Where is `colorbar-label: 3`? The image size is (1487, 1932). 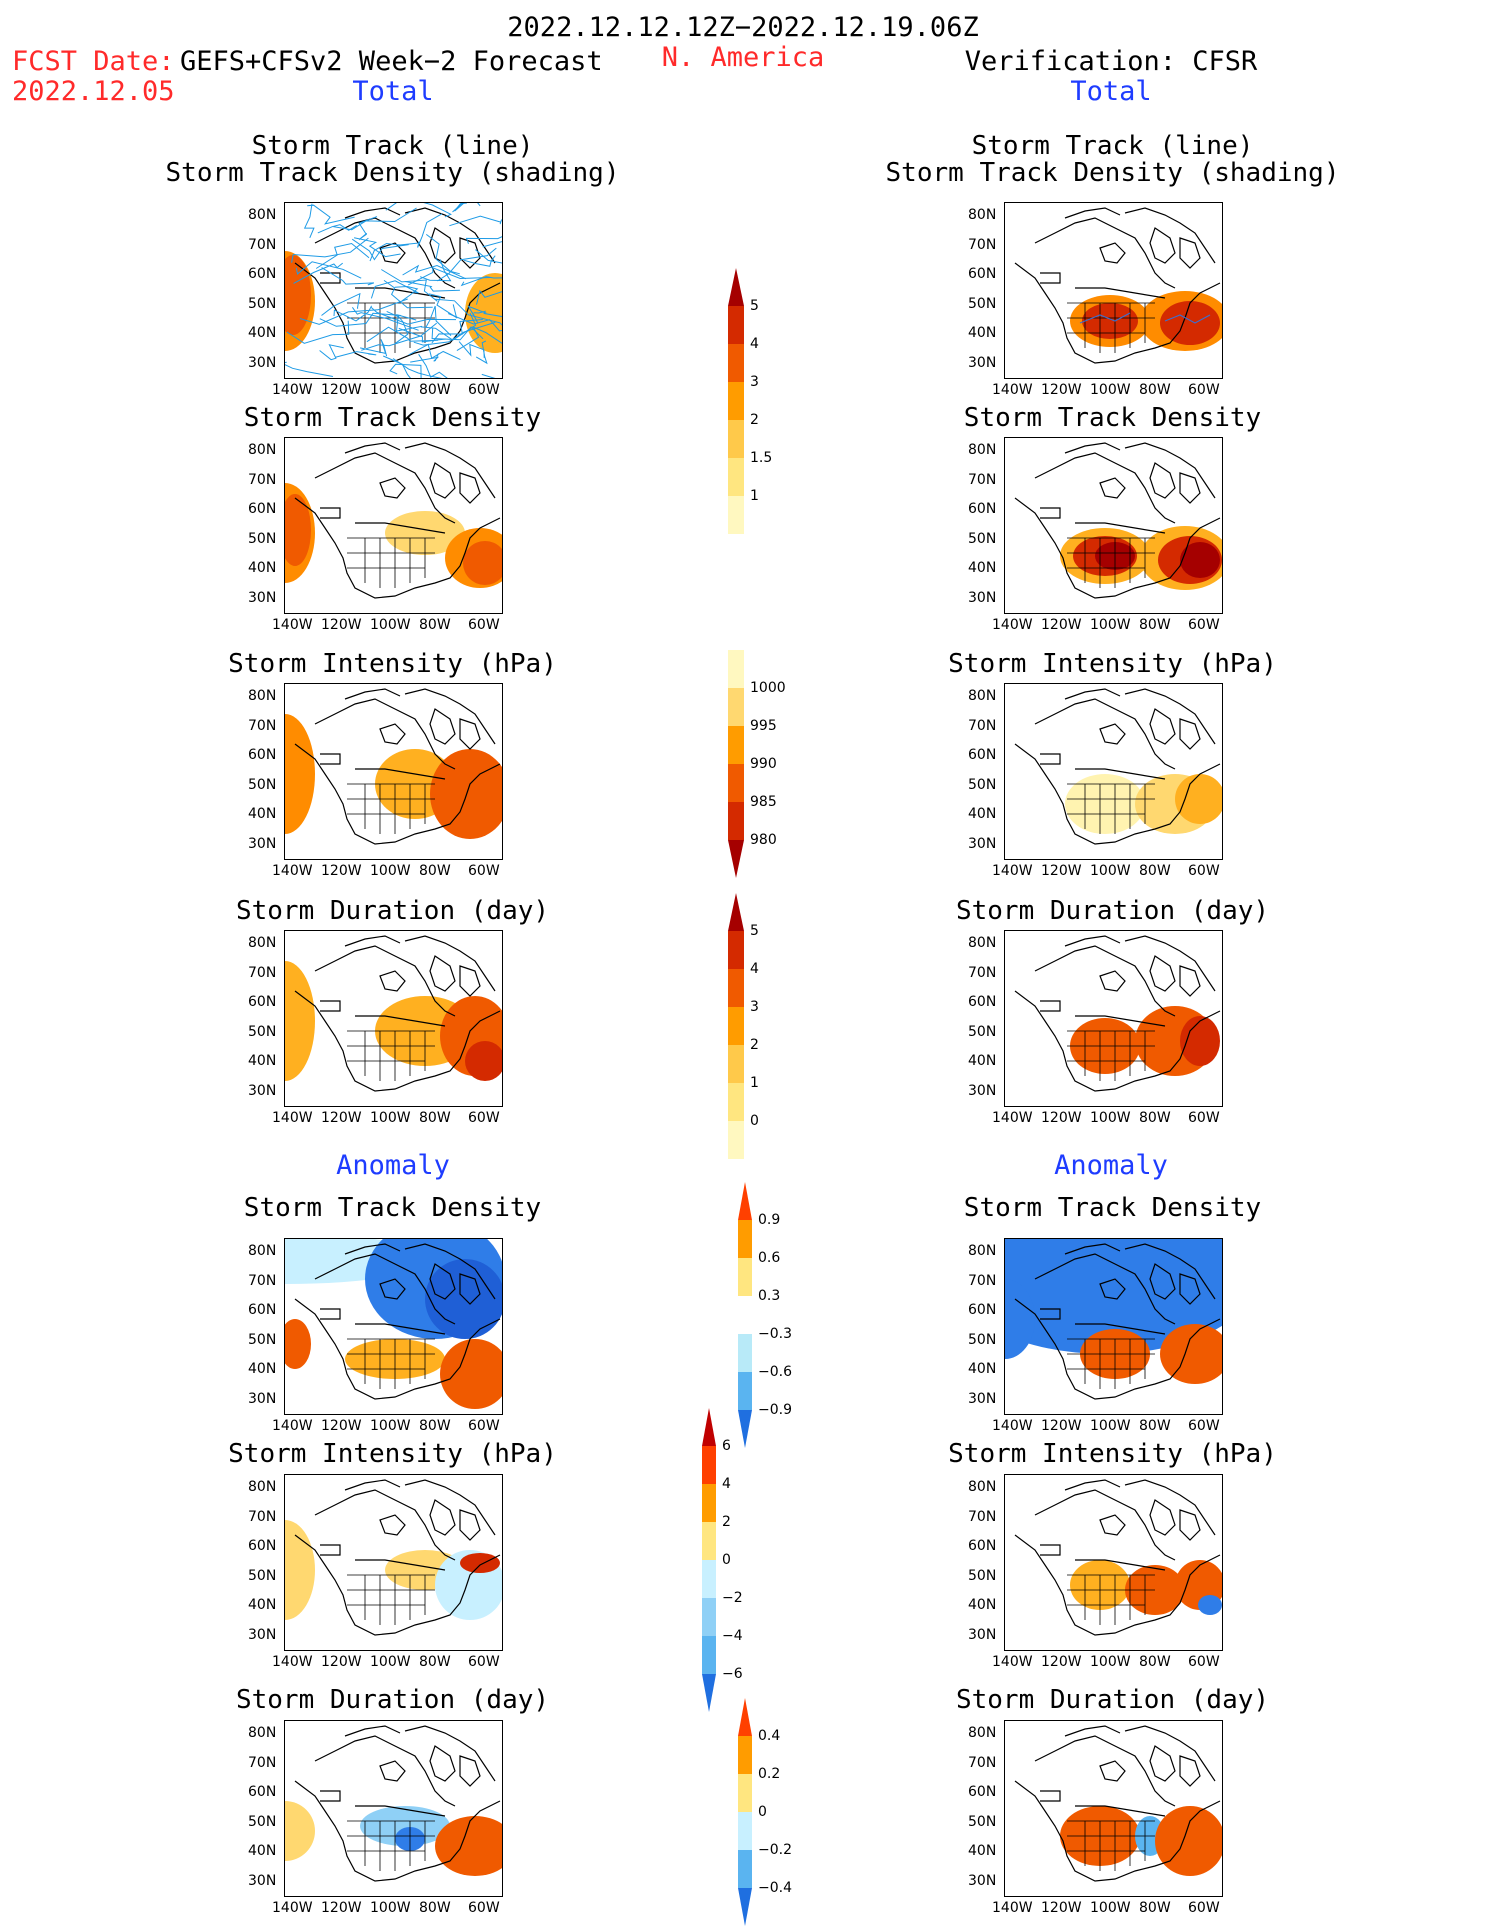 colorbar-label: 3 is located at coordinates (754, 382).